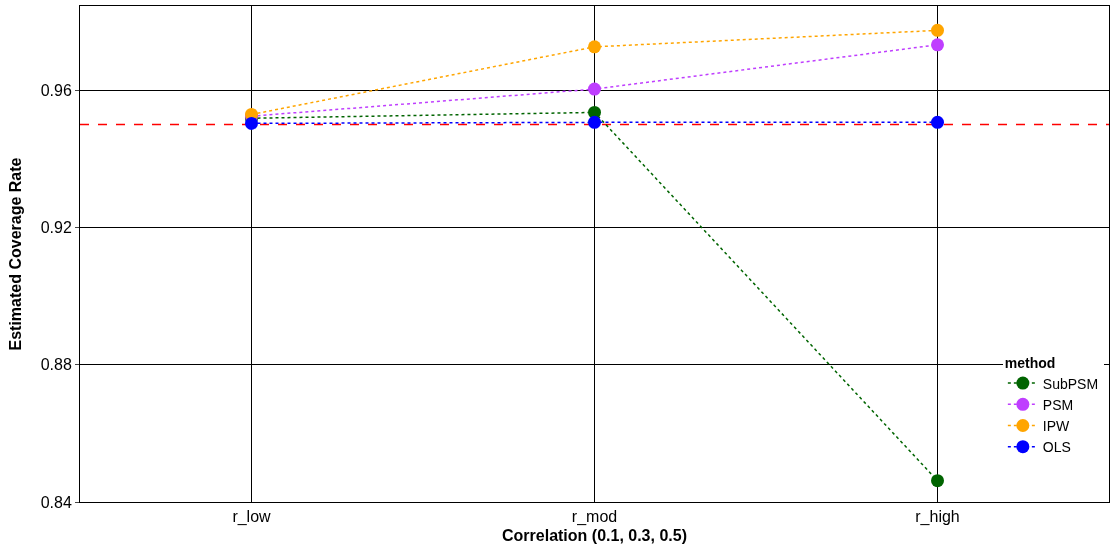 The image size is (1113, 550). What do you see at coordinates (56, 227) in the screenshot?
I see `y-tick-label: 0.92` at bounding box center [56, 227].